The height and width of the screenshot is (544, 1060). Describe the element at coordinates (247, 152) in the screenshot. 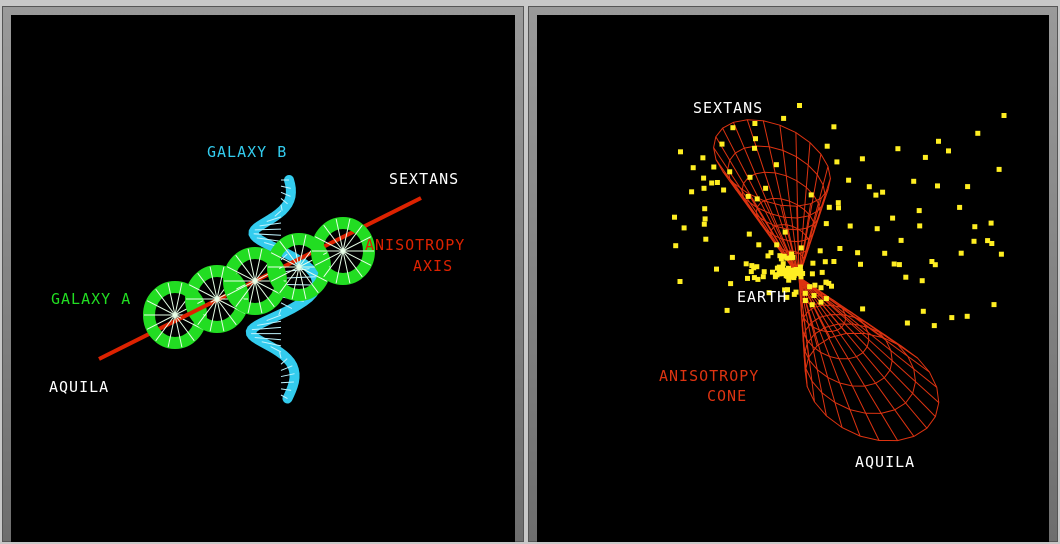

I see `galaxy-b-label: GALAXY B` at that location.